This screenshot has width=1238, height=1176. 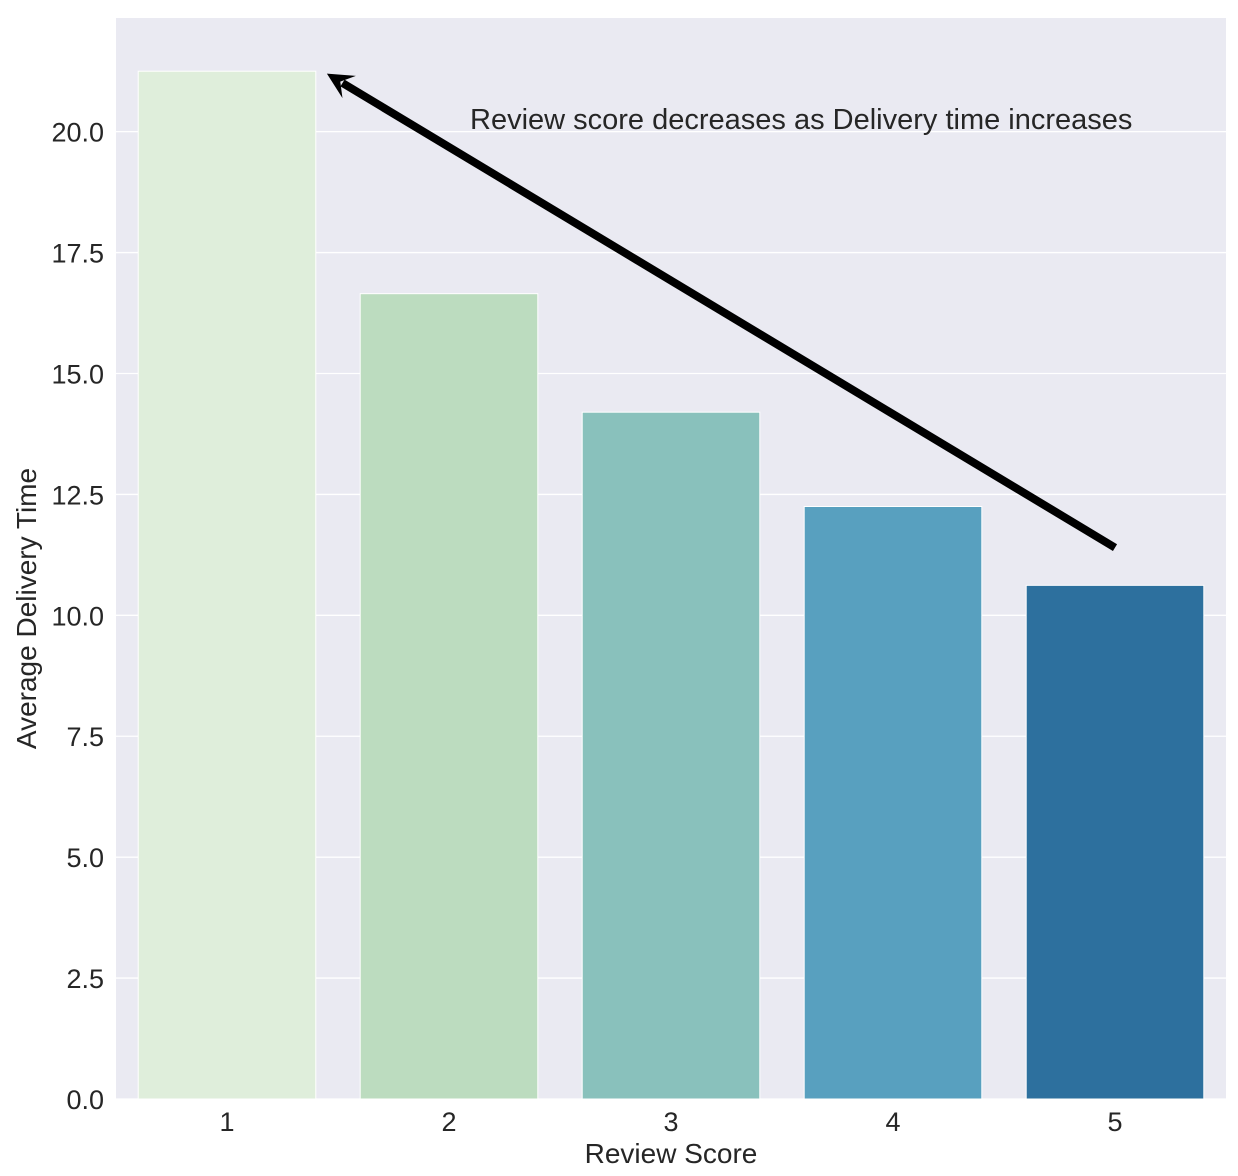 I want to click on y-tick-label: 2.5, so click(x=85, y=979).